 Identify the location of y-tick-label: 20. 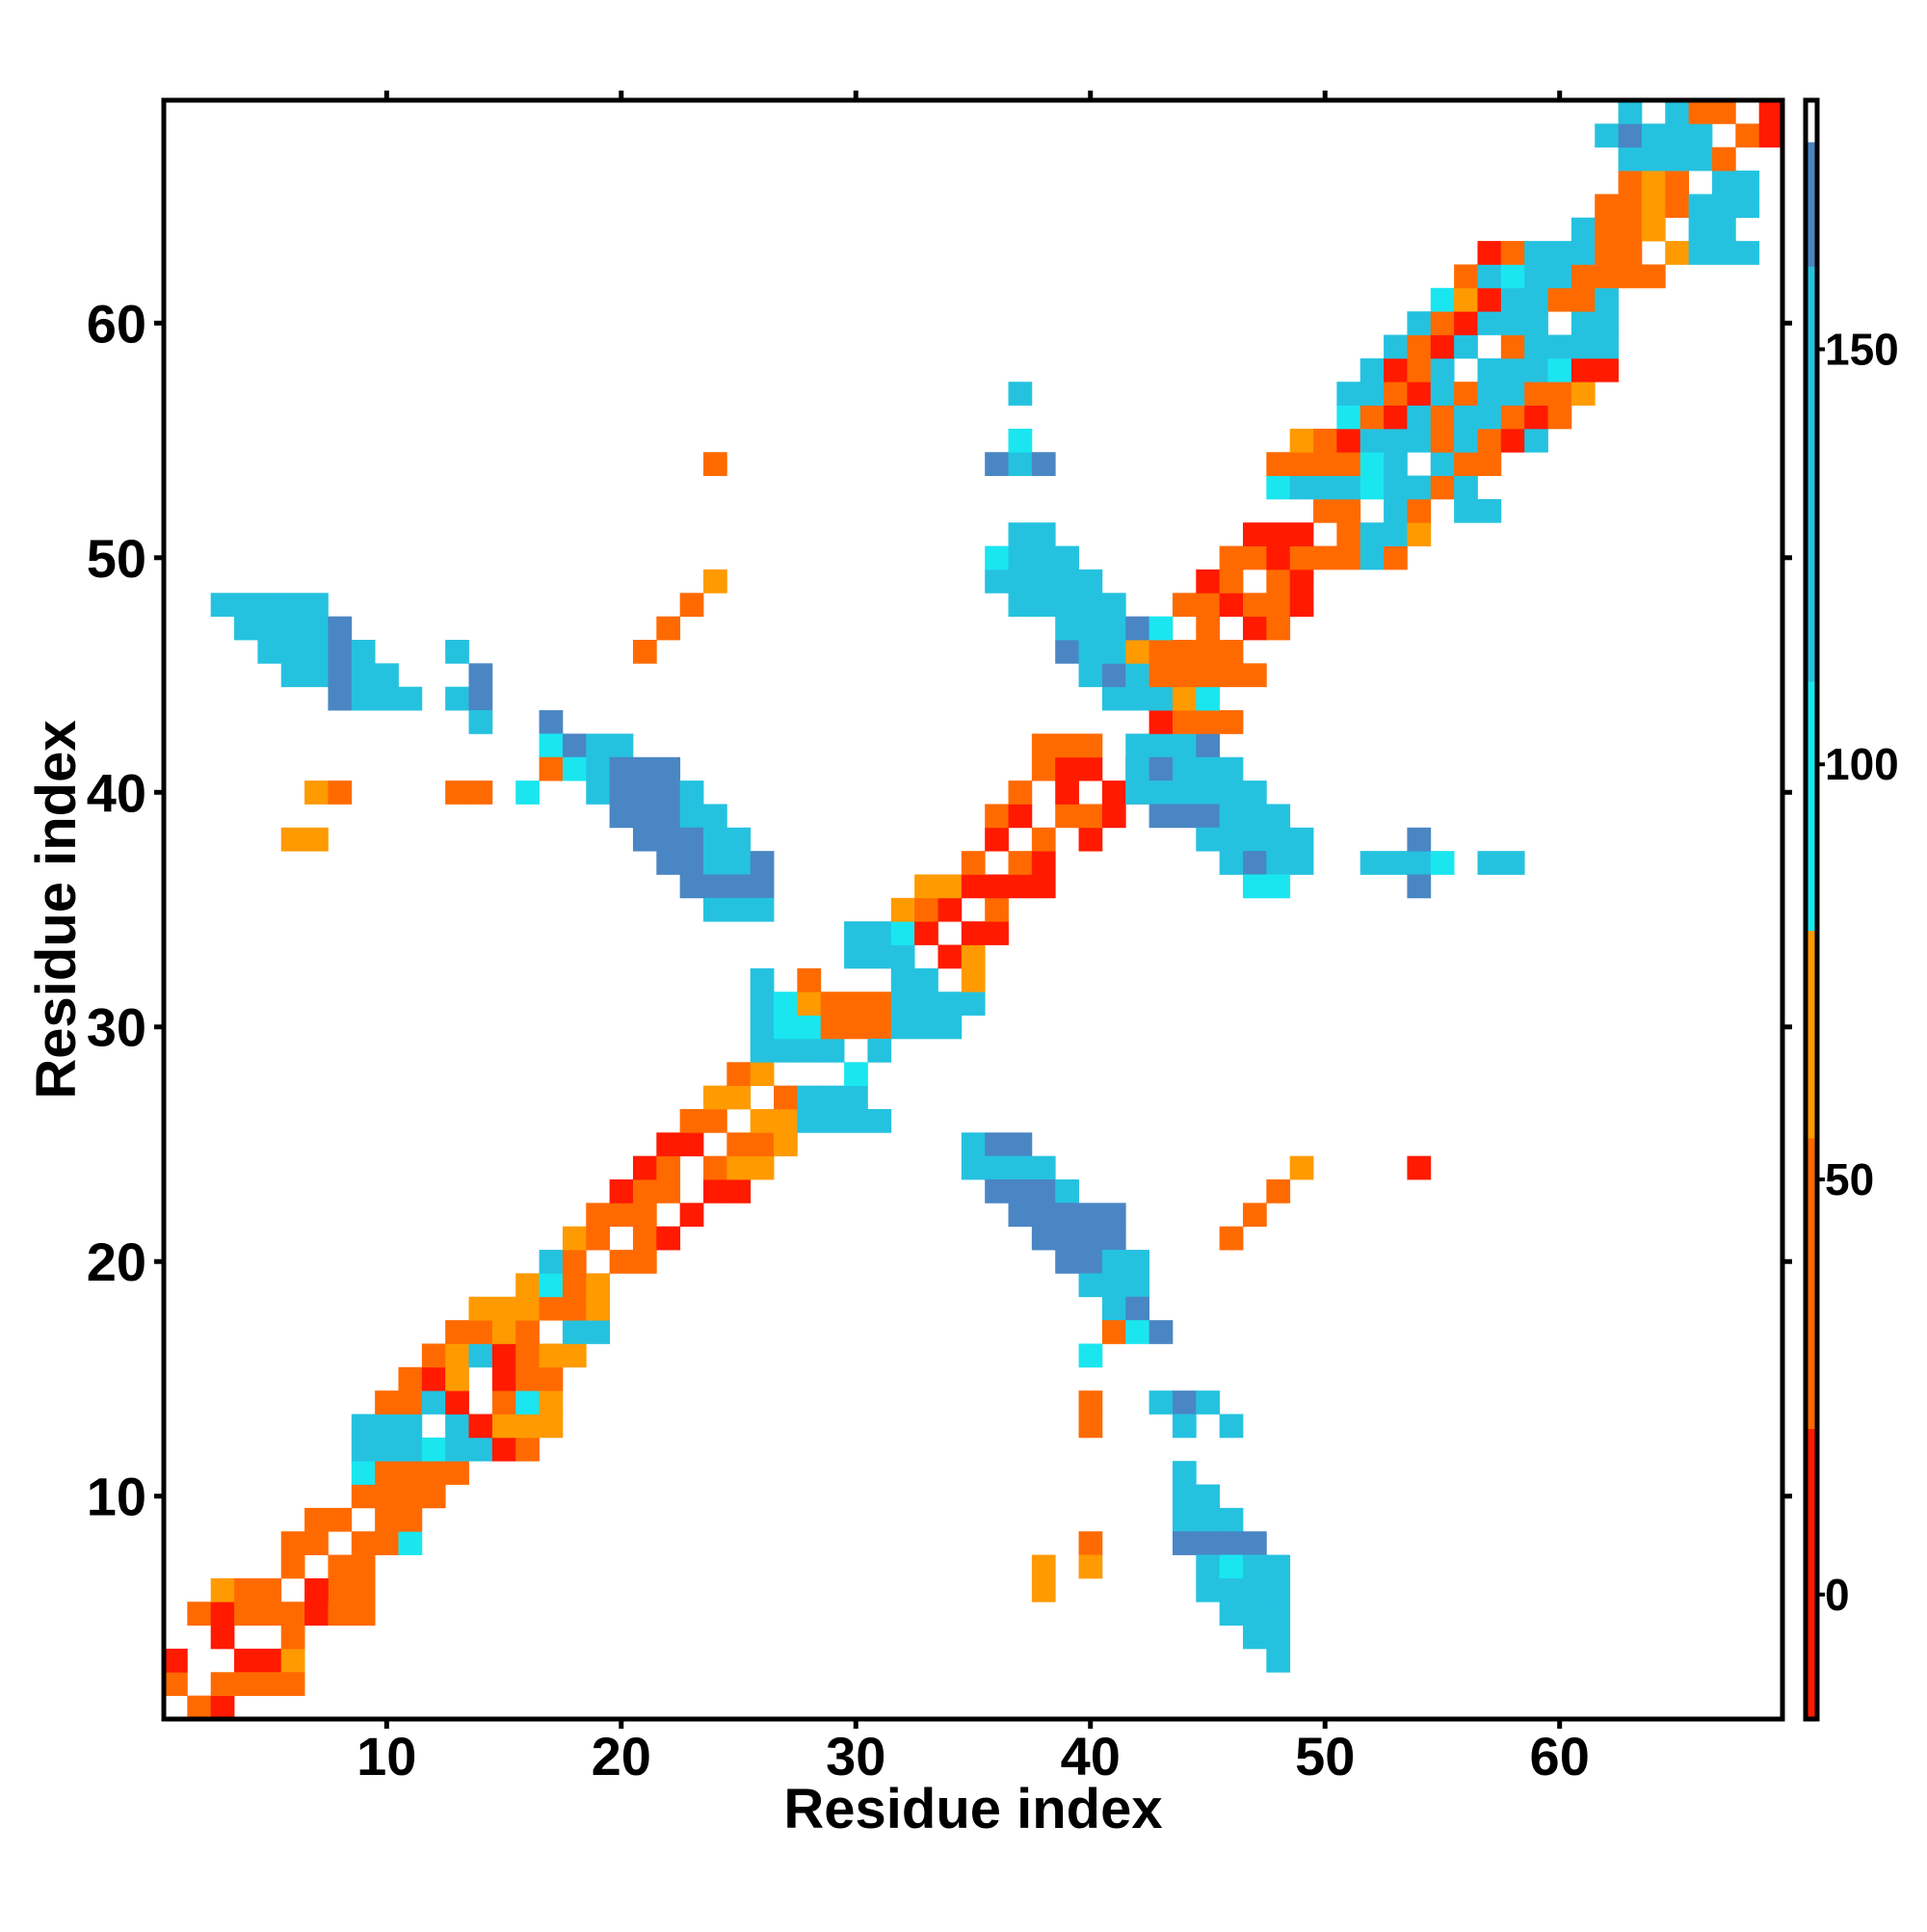
(117, 1261).